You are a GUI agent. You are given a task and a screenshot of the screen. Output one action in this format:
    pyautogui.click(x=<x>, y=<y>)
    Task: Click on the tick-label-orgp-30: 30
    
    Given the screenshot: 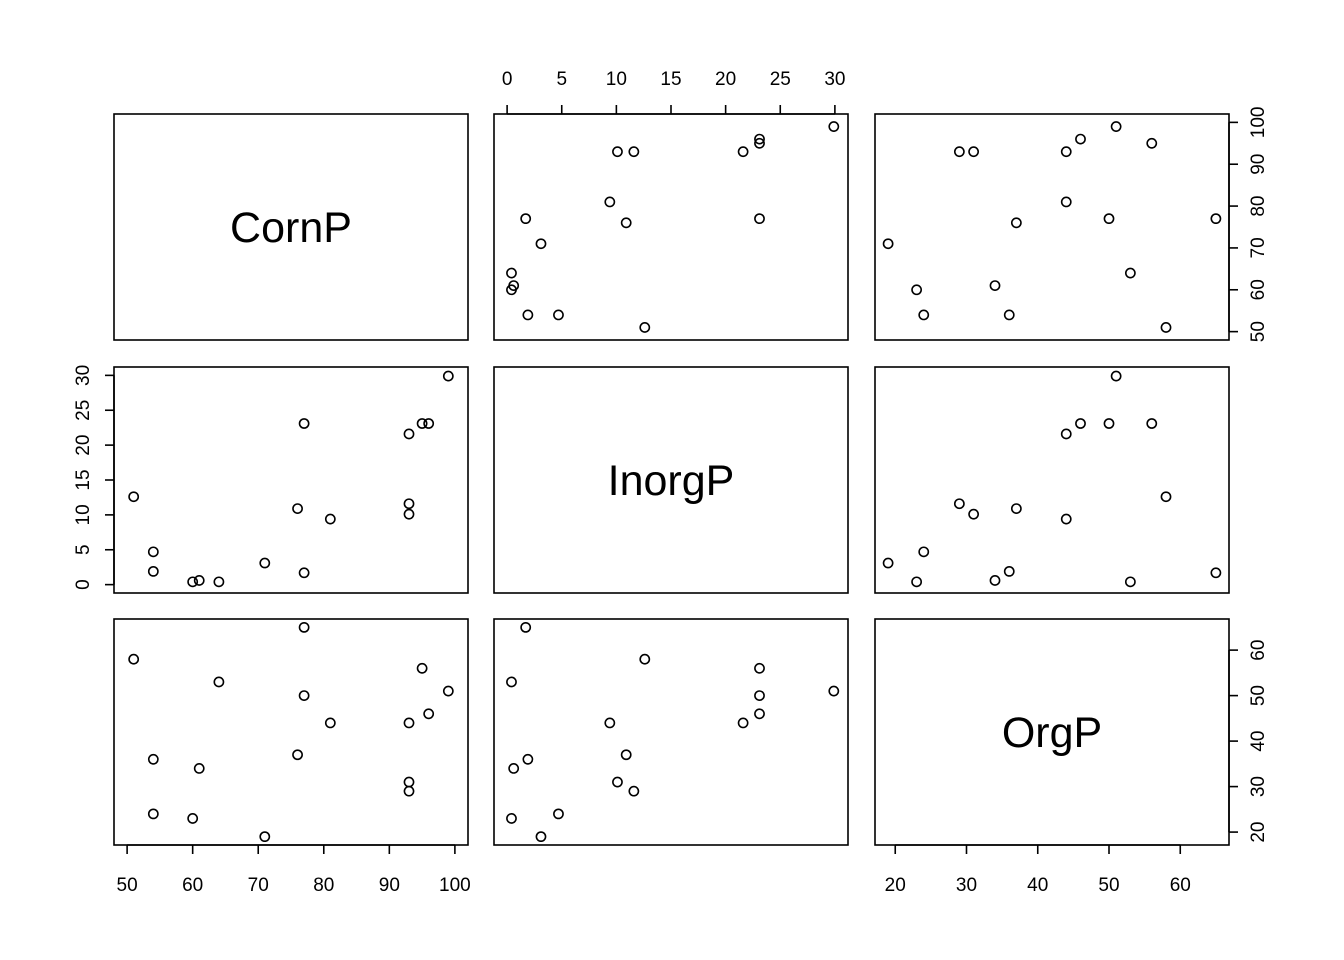 What is the action you would take?
    pyautogui.click(x=1258, y=786)
    